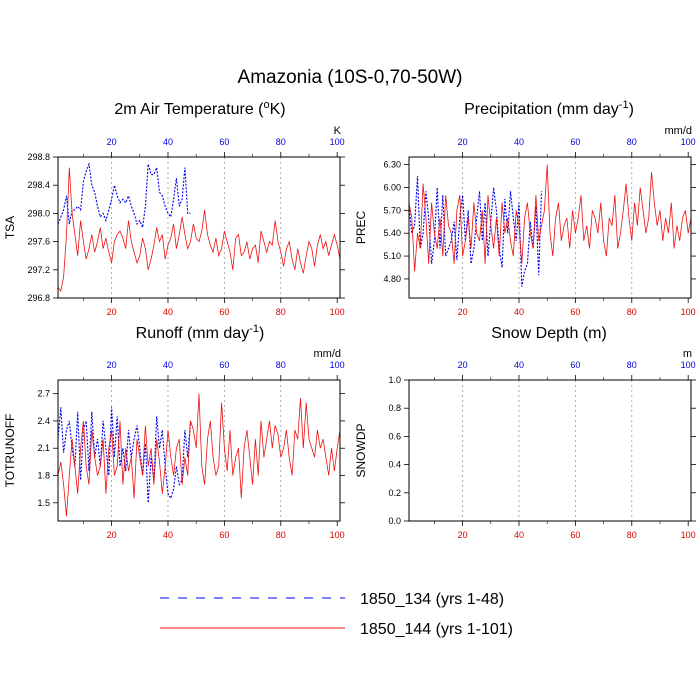 Image resolution: width=700 pixels, height=700 pixels. Describe the element at coordinates (394, 436) in the screenshot. I see `y-tick-label: 0.6` at that location.